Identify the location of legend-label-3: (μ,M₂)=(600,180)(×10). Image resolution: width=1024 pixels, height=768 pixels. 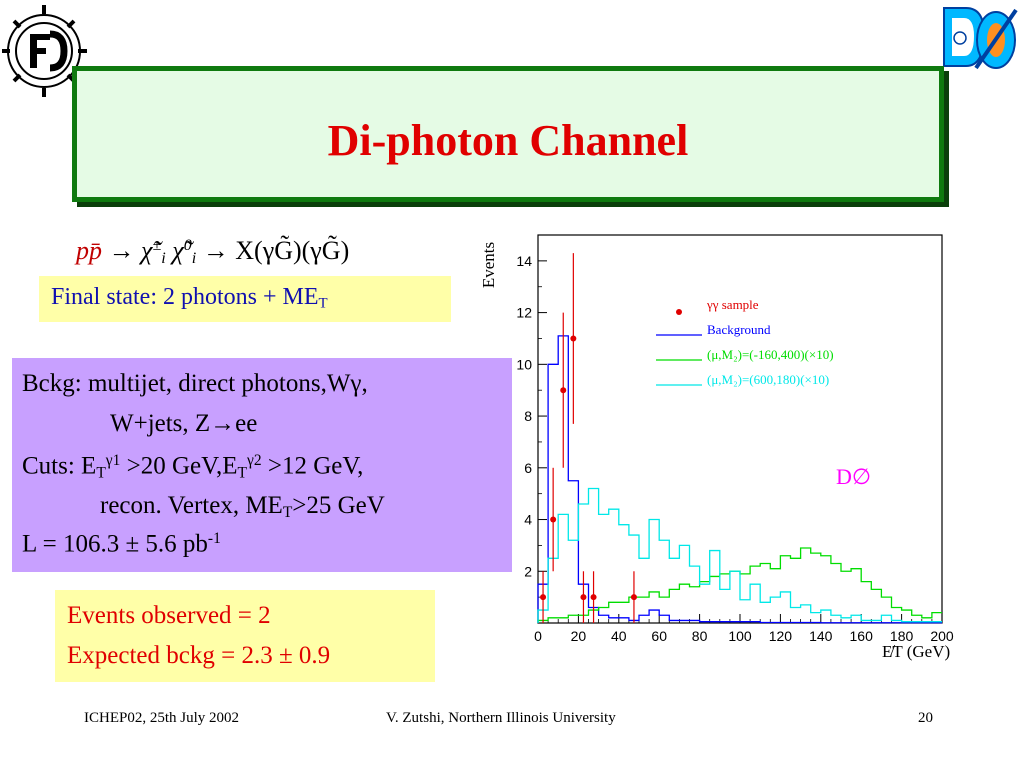
(768, 379).